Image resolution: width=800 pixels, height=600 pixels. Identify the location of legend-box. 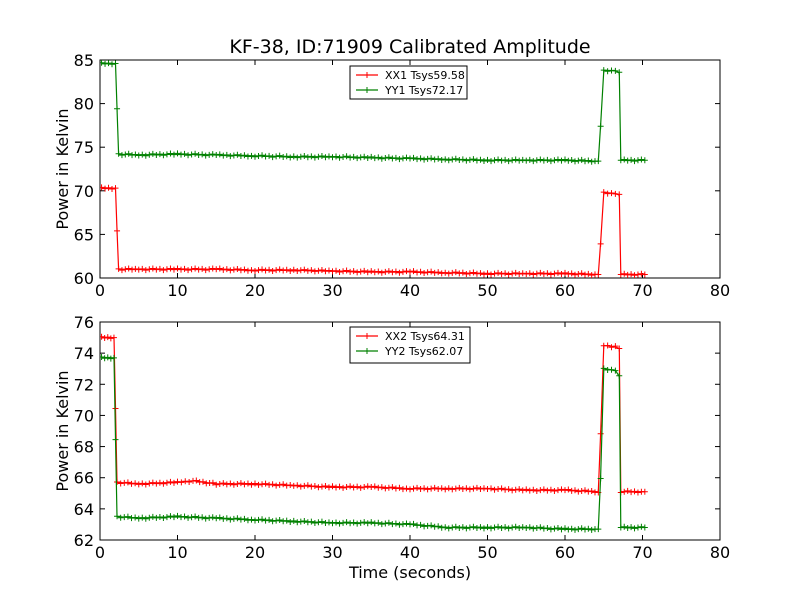
(408, 82).